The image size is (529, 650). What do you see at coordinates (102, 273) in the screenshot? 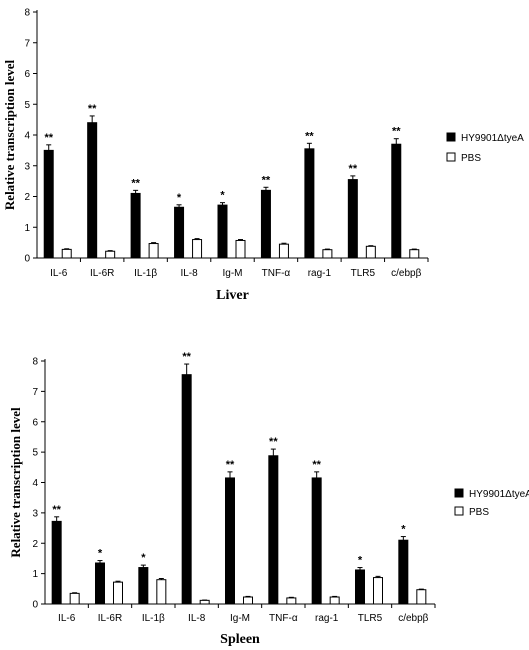
I see `x-category-label: IL-6R` at bounding box center [102, 273].